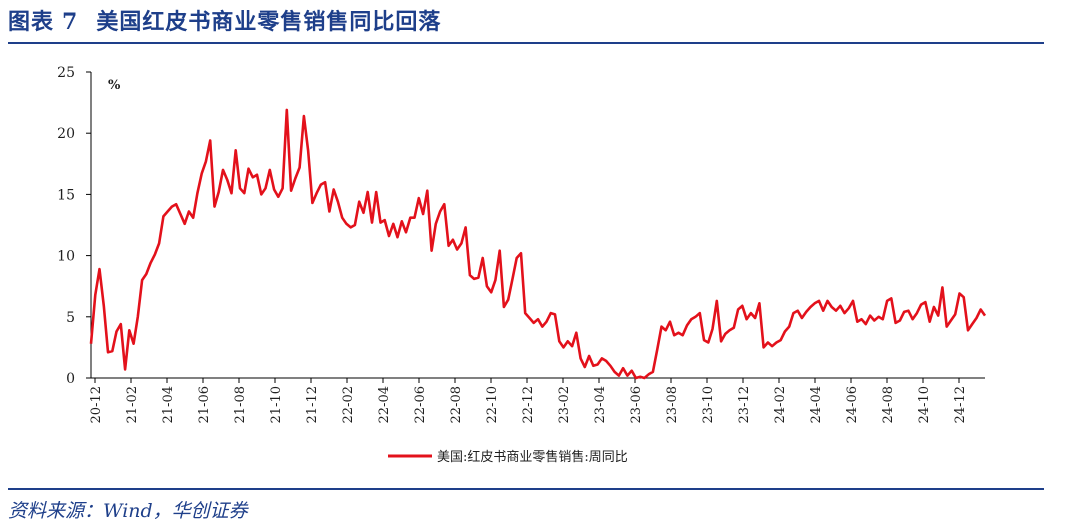 This screenshot has height=529, width=1080. What do you see at coordinates (420, 404) in the screenshot?
I see `x-tick-label: 22-06` at bounding box center [420, 404].